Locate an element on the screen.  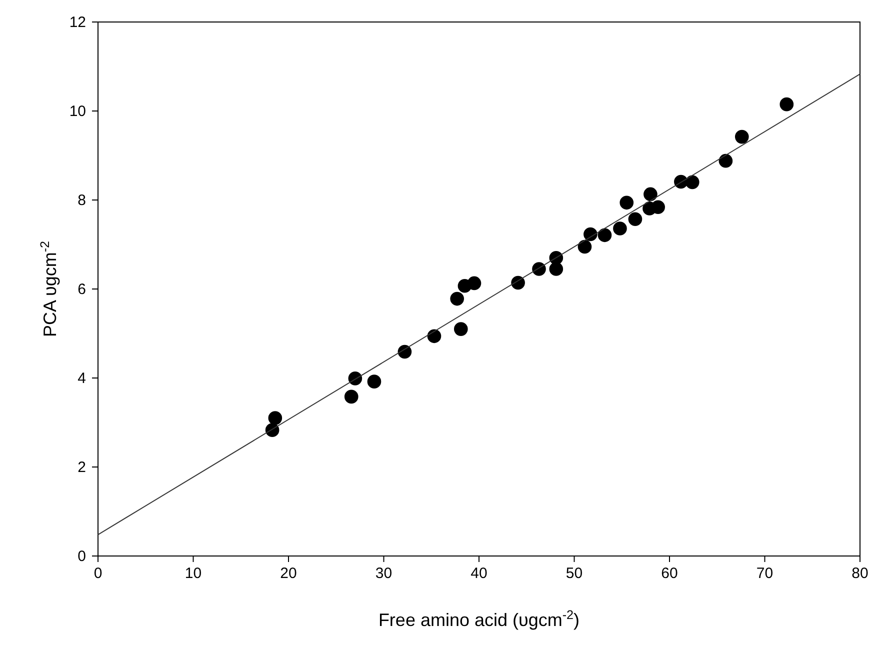
x-tick-label: 80 is located at coordinates (860, 573).